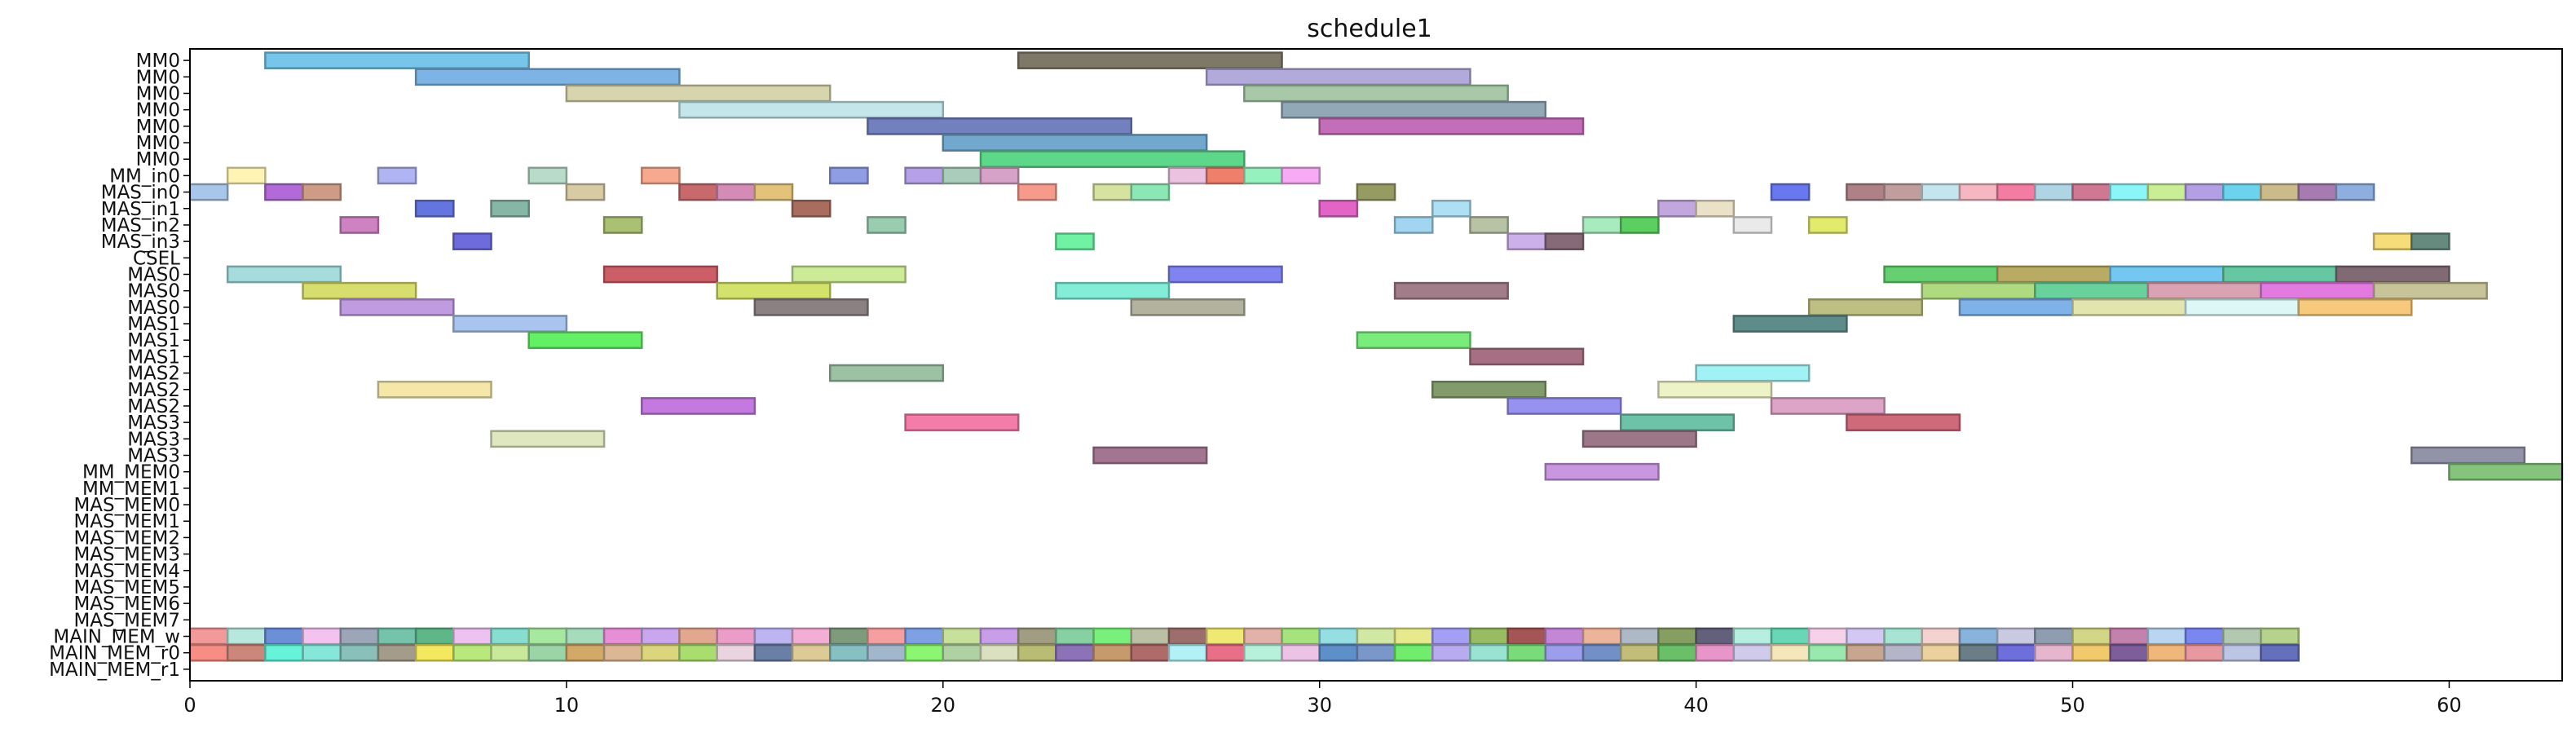 The width and height of the screenshot is (2576, 737). Describe the element at coordinates (126, 555) in the screenshot. I see `y-tick-label: MAS_MEM3` at that location.